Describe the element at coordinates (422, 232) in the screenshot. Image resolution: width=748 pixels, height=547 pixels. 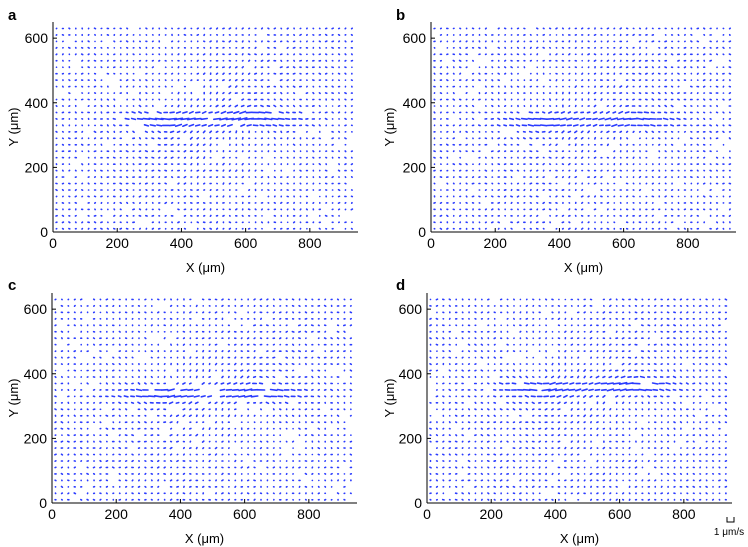
I see `y-tick-label: 0` at that location.